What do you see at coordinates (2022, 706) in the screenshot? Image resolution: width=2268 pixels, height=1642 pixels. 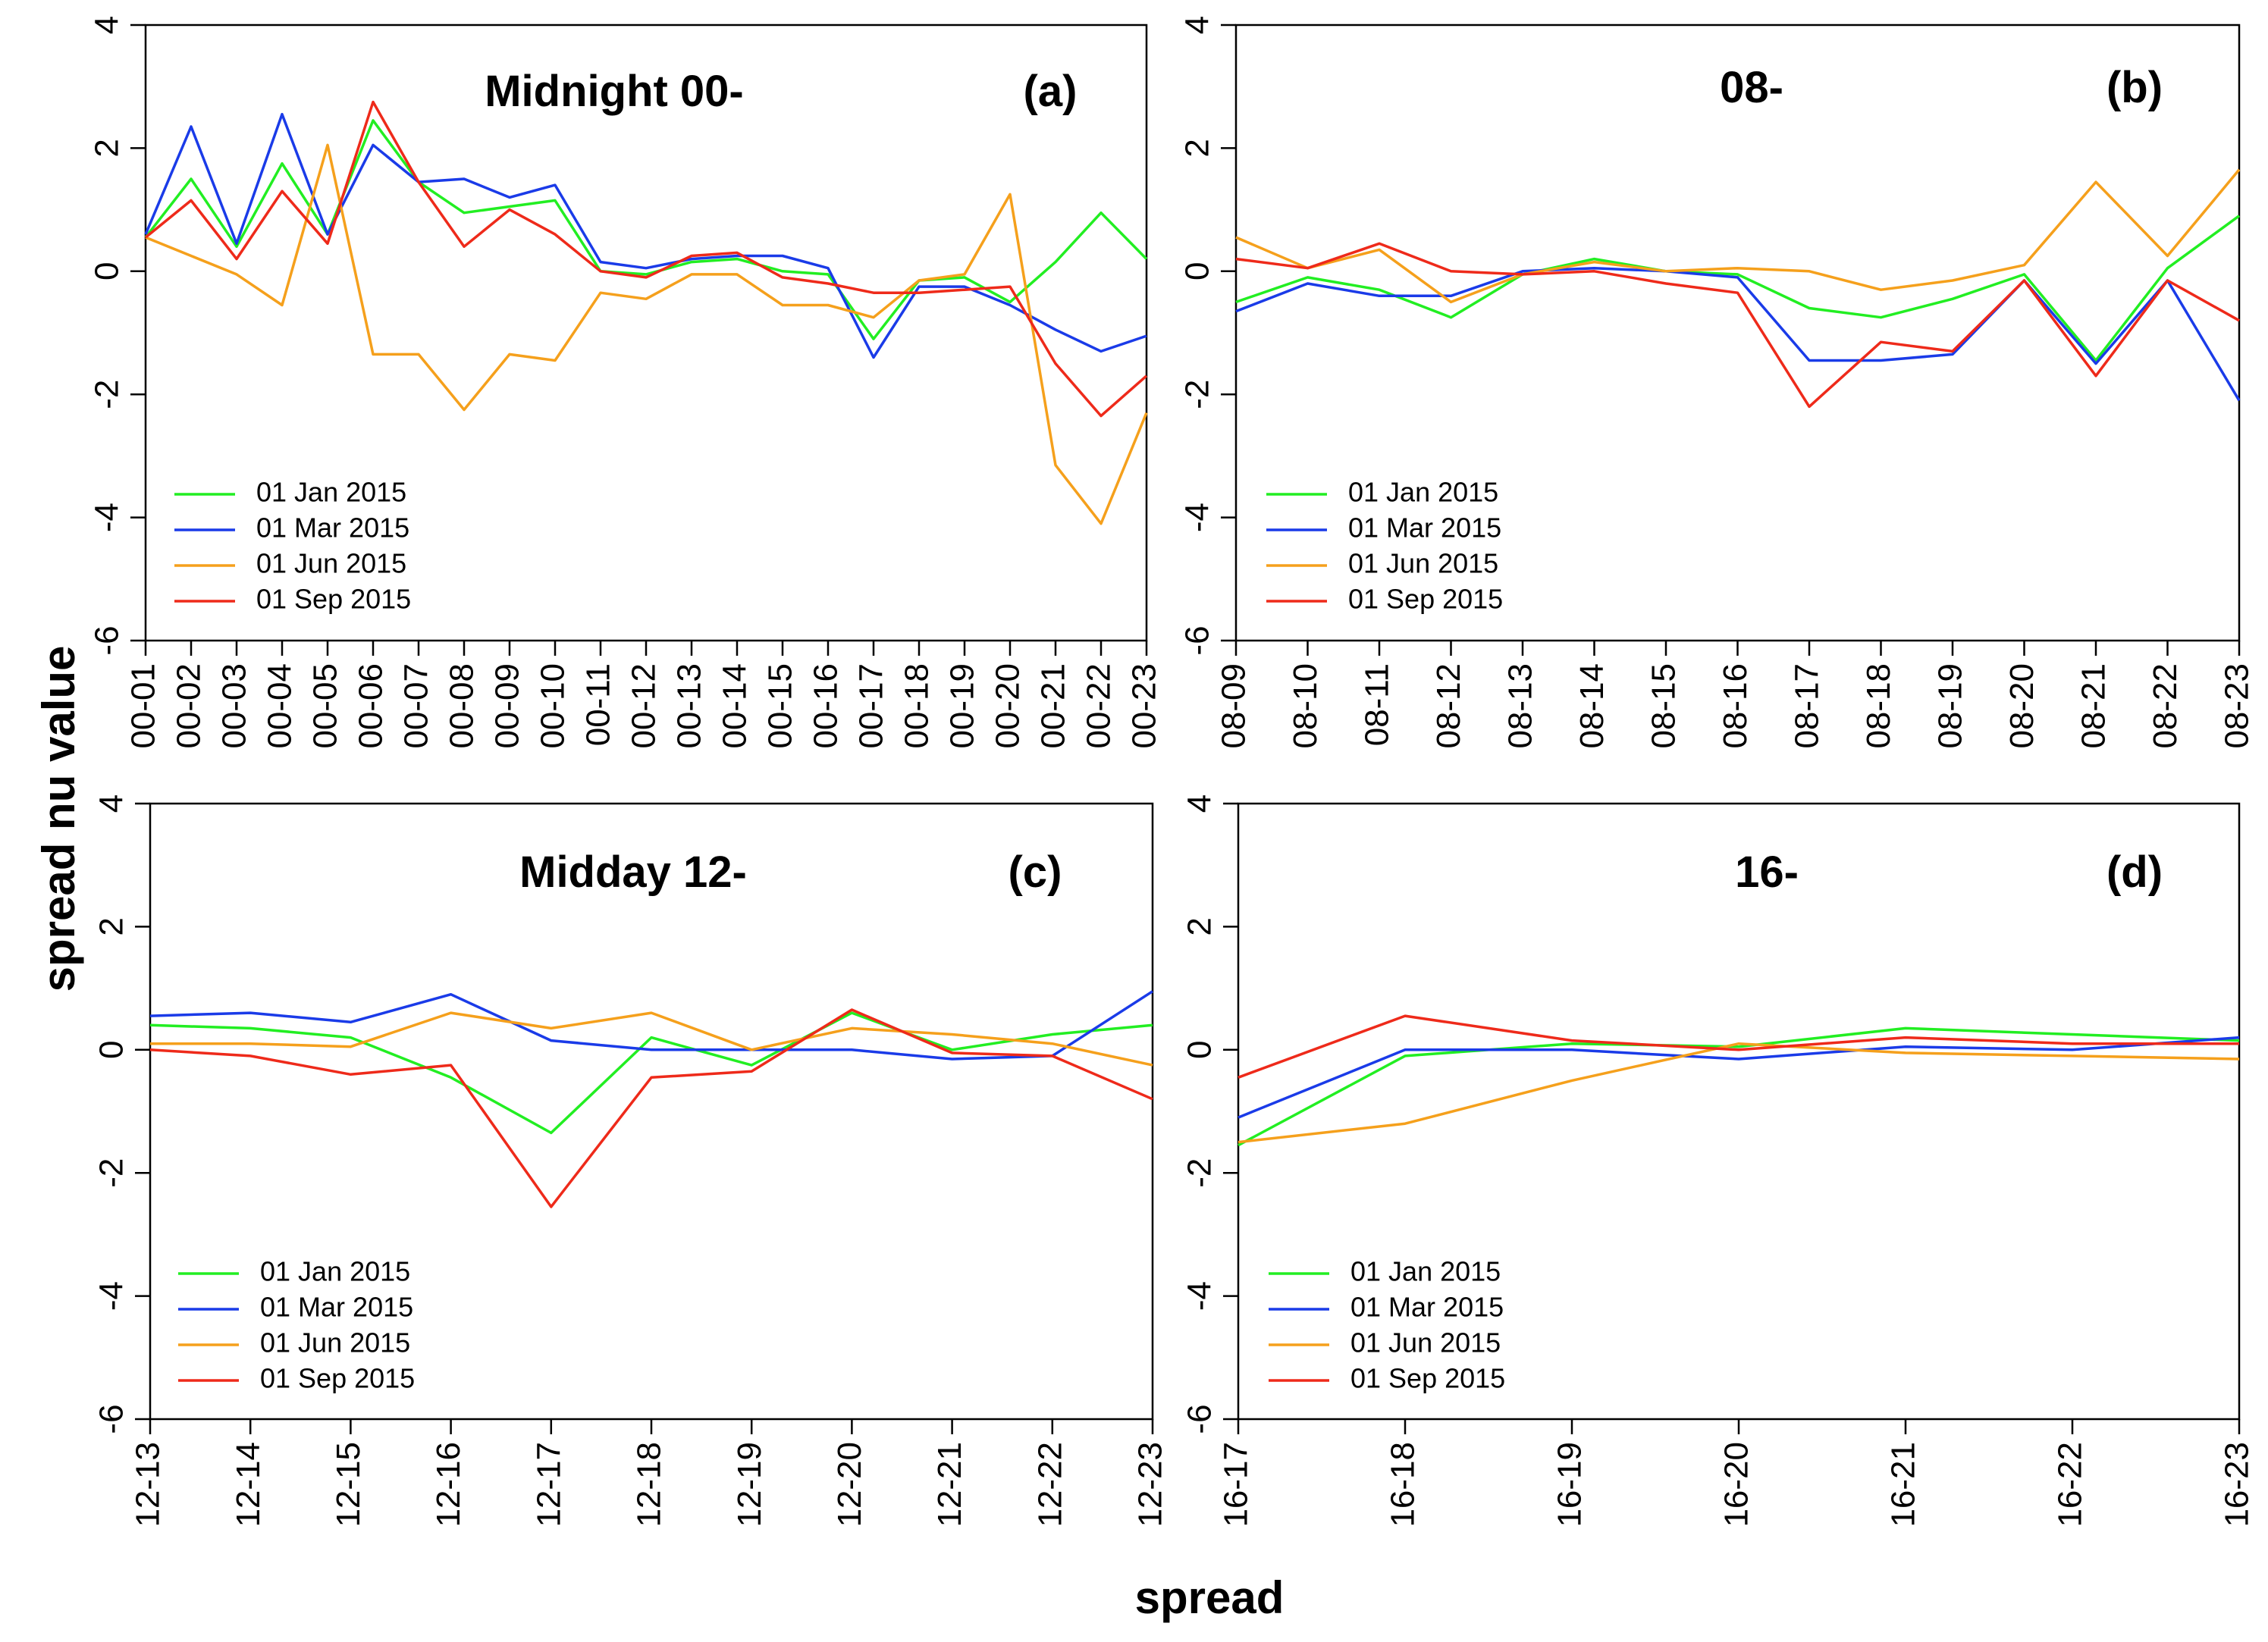 I see `x-tick-label: 08-20` at bounding box center [2022, 706].